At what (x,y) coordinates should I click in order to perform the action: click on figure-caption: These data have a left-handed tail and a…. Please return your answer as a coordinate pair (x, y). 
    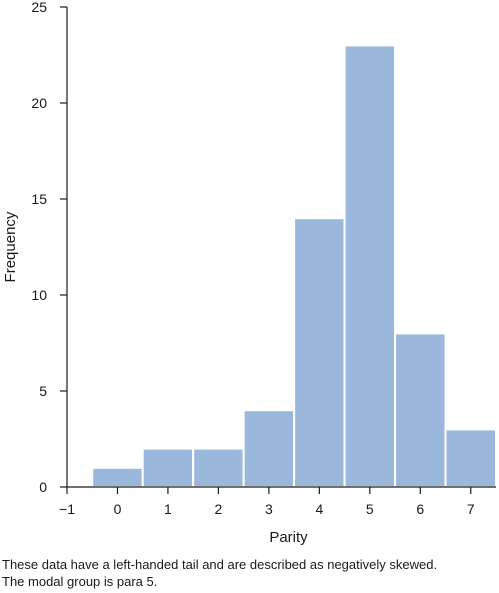
    Looking at the image, I should click on (249, 573).